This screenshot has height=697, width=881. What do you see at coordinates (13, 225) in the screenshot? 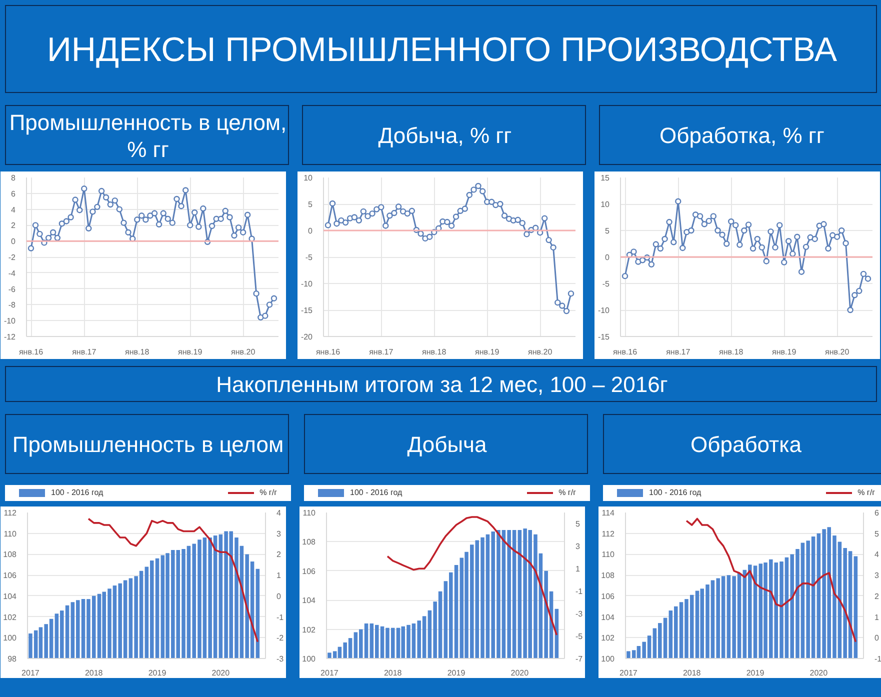
I see `y-tick-label: 2` at bounding box center [13, 225].